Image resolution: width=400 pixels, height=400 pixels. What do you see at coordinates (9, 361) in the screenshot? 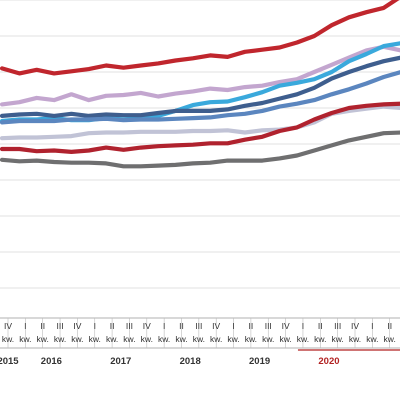
I see `year-label: 2015` at bounding box center [9, 361].